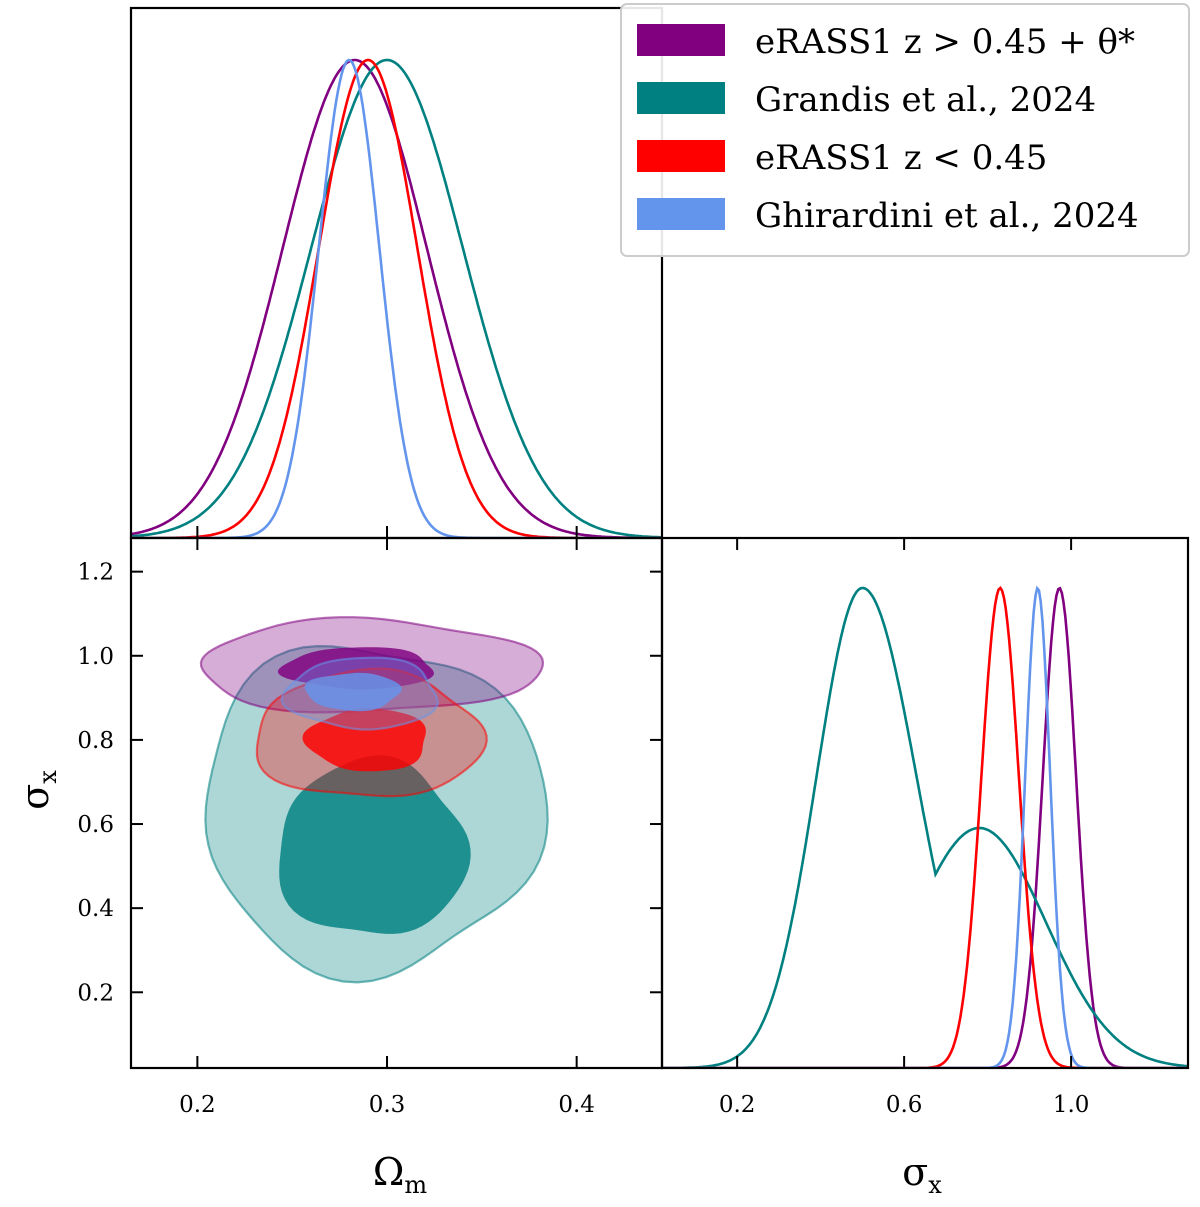 The image size is (1200, 1207). Describe the element at coordinates (353, 692) in the screenshot. I see `contour-68-ghirardini-et-al-2024` at that location.